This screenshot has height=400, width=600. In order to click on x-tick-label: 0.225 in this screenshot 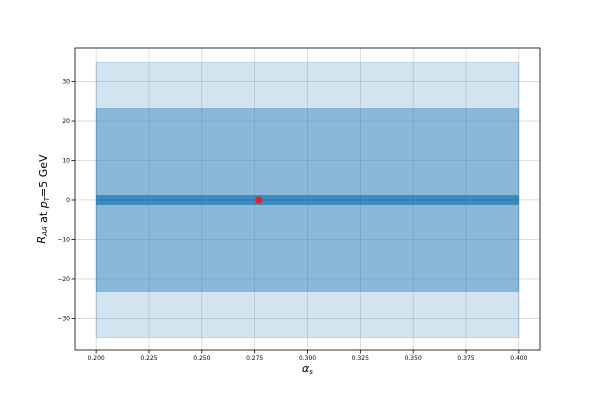, I will do `click(148, 358)`.